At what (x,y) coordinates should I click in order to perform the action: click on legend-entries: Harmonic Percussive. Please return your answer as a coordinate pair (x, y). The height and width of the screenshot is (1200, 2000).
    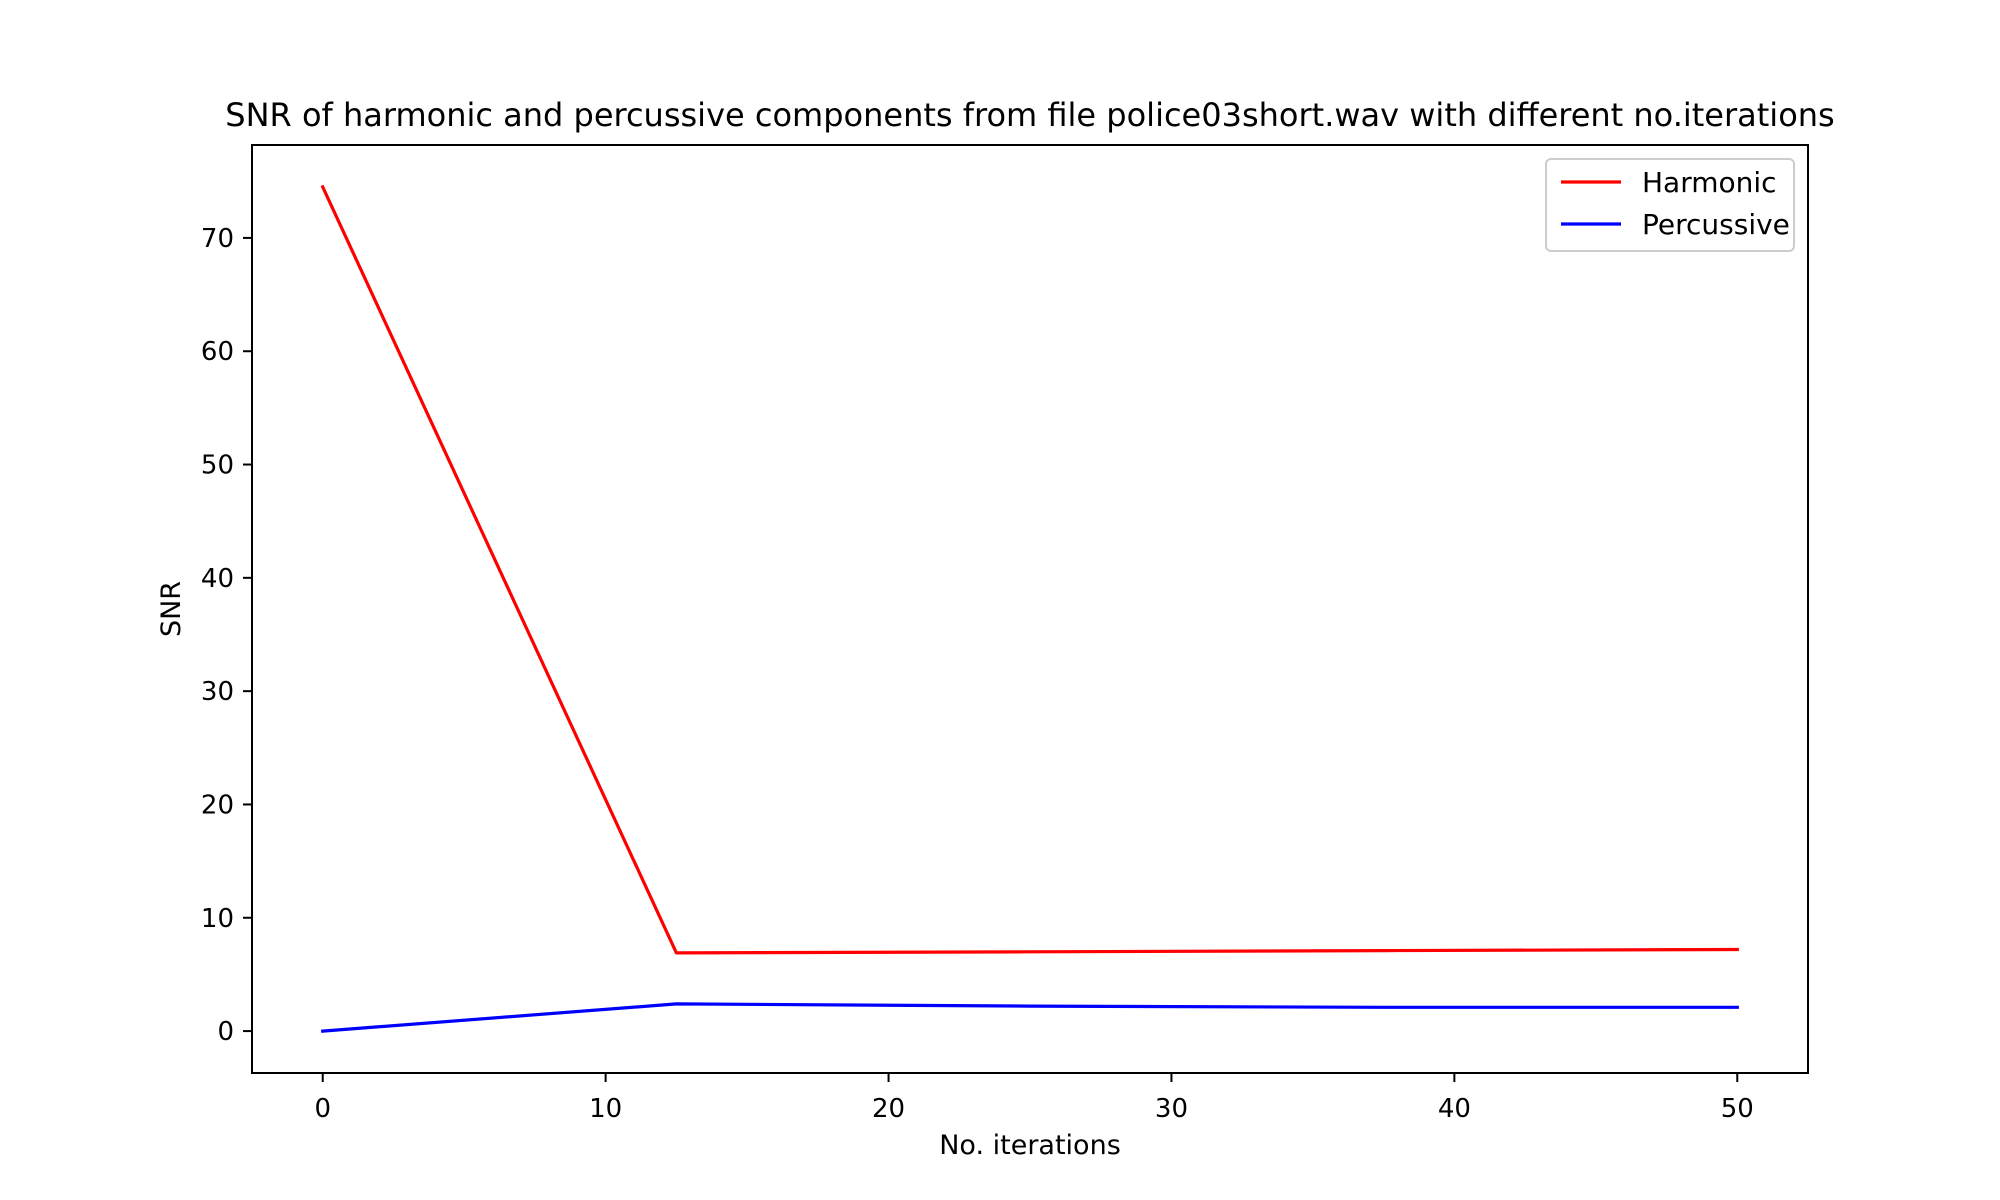
    Looking at the image, I should click on (1675, 203).